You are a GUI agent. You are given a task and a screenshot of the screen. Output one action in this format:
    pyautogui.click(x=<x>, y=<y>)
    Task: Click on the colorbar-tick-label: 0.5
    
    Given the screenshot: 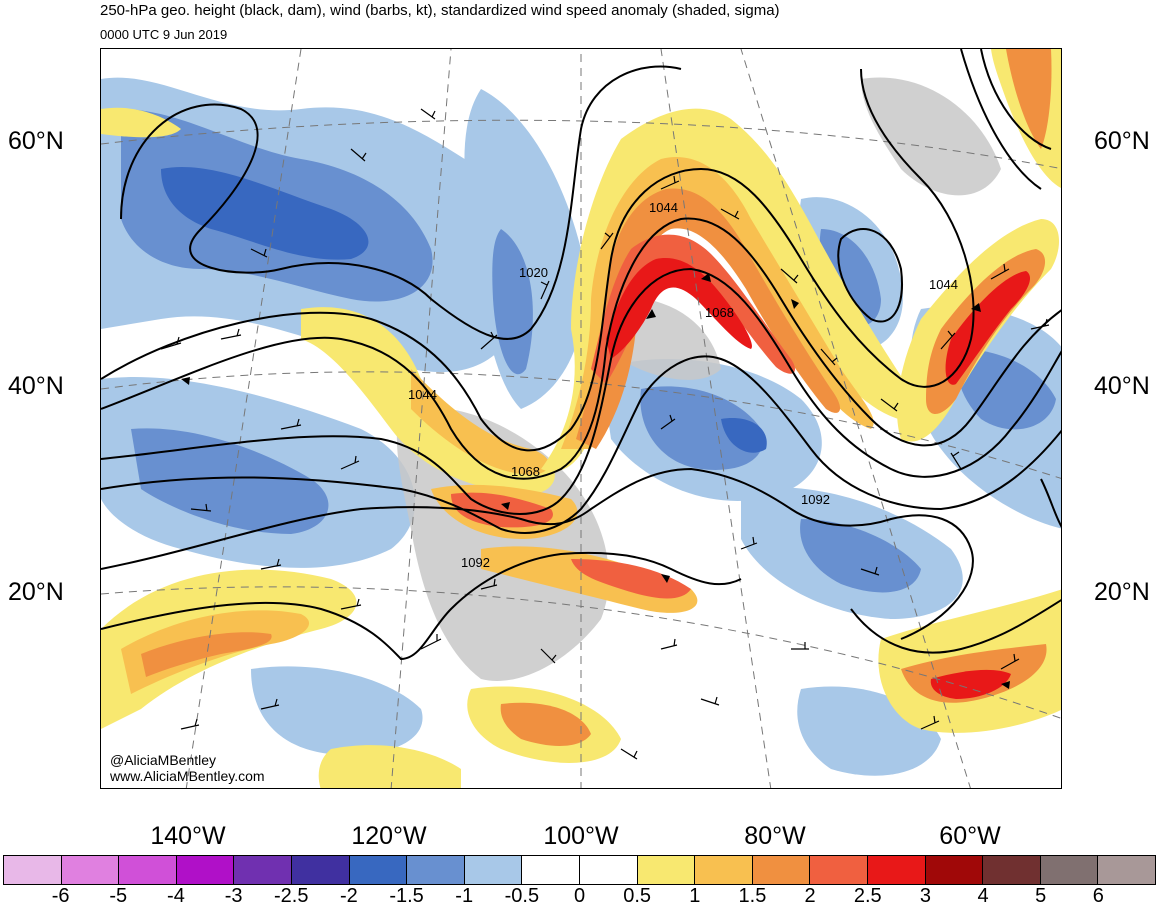 What is the action you would take?
    pyautogui.click(x=637, y=896)
    